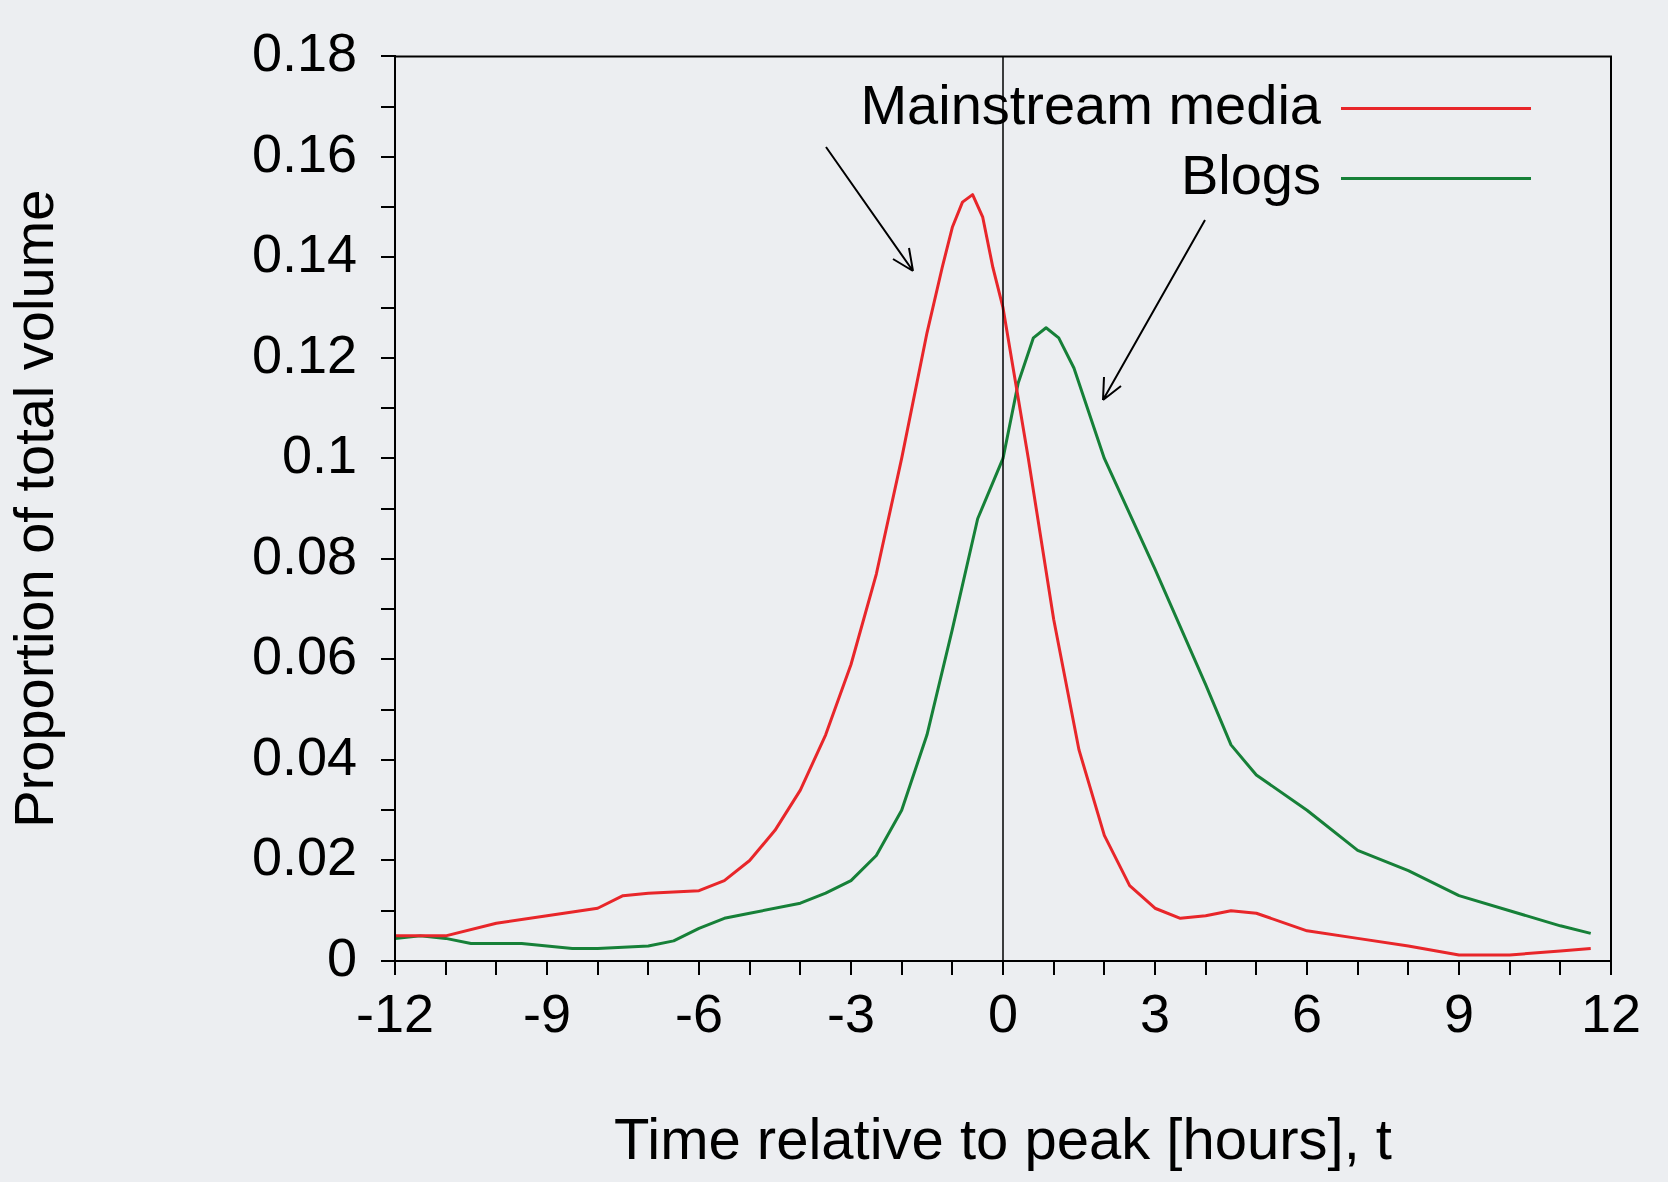  Describe the element at coordinates (341, 956) in the screenshot. I see `y-tick-label: 0` at that location.